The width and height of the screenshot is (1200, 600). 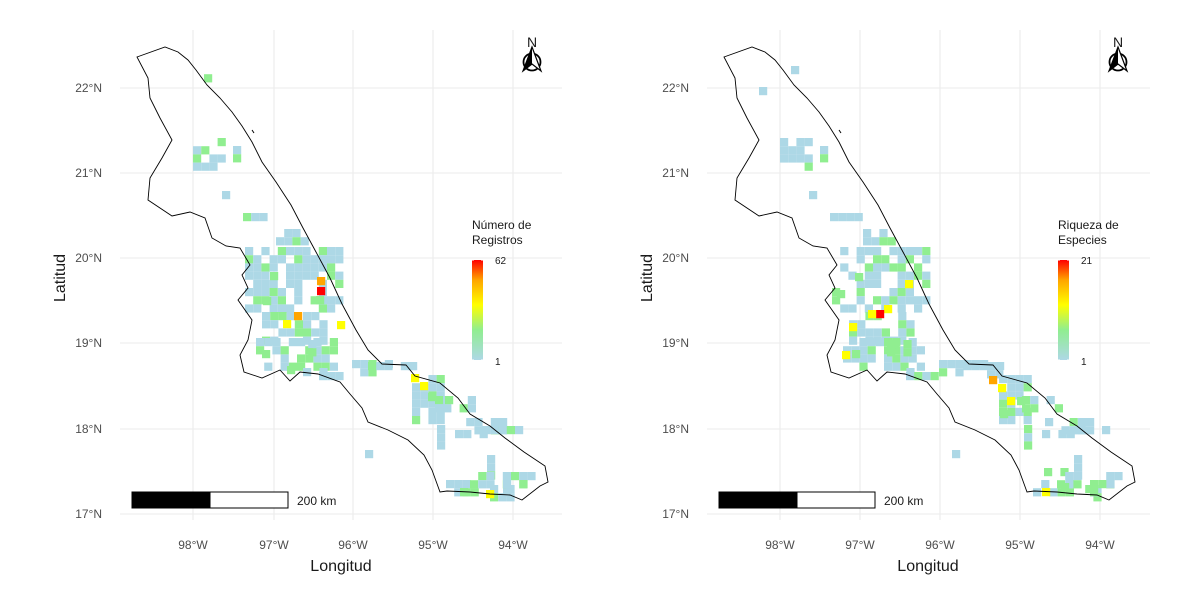 I want to click on x-axis-title: Longitud, so click(x=340, y=566).